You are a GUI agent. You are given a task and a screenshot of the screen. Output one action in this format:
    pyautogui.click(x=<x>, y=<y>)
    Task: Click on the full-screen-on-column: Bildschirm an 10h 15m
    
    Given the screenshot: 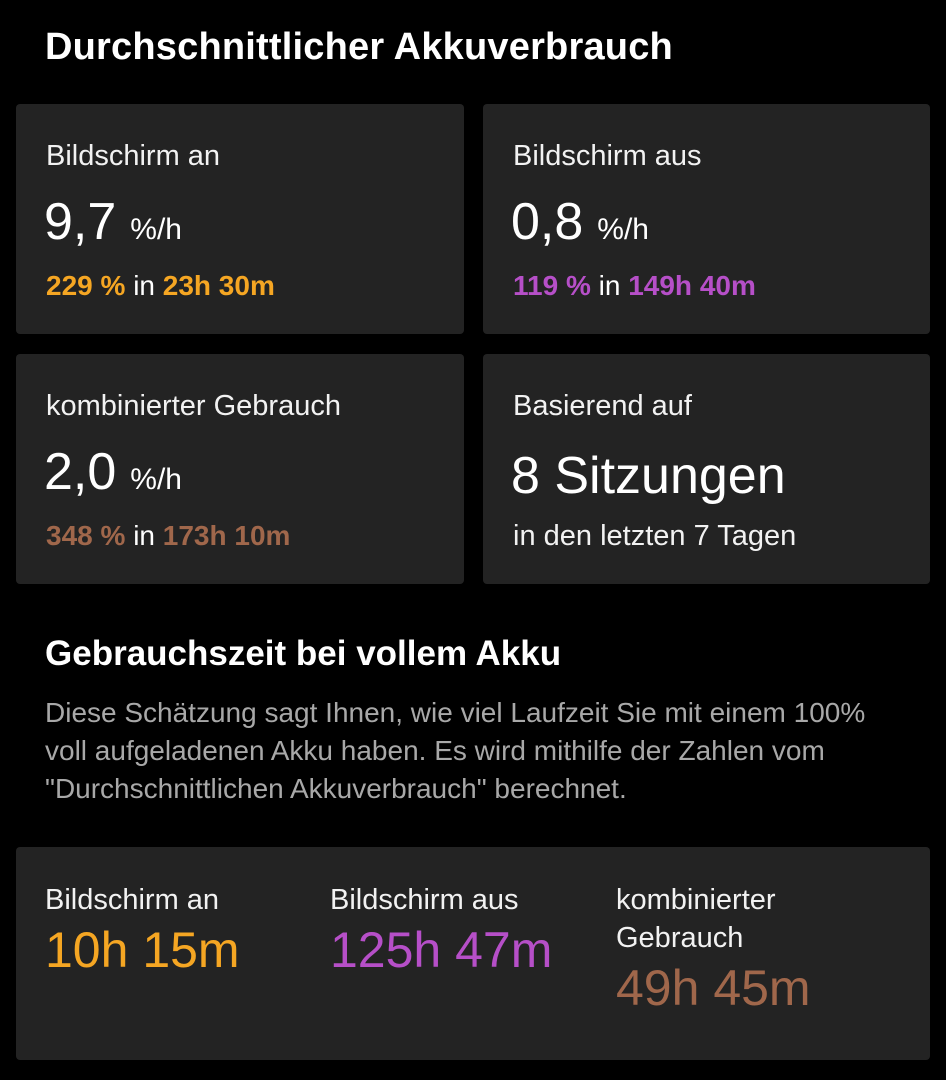 What is the action you would take?
    pyautogui.click(x=142, y=928)
    